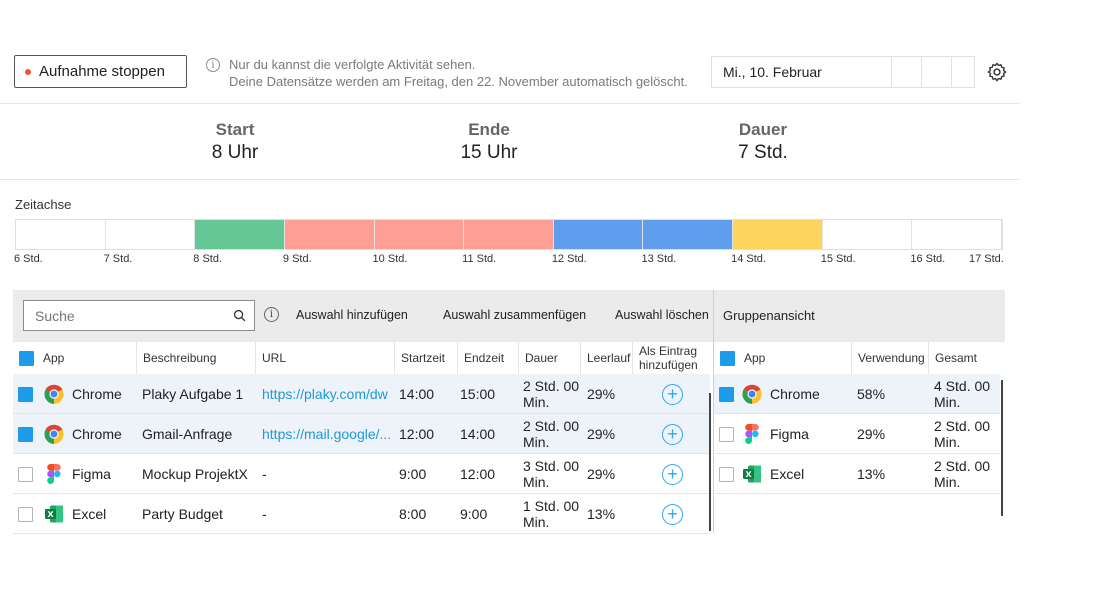  What do you see at coordinates (782, 358) in the screenshot?
I see `group-header-app: App` at bounding box center [782, 358].